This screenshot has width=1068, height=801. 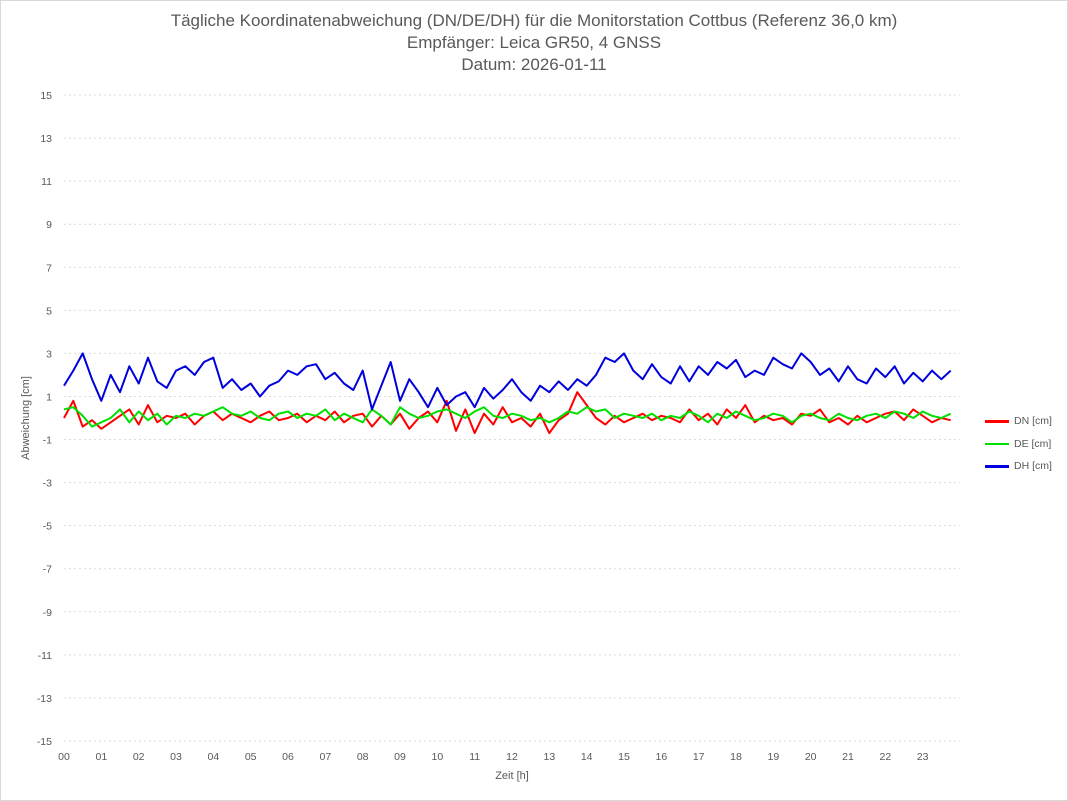 I want to click on y-tick-label: -15, so click(x=44, y=742).